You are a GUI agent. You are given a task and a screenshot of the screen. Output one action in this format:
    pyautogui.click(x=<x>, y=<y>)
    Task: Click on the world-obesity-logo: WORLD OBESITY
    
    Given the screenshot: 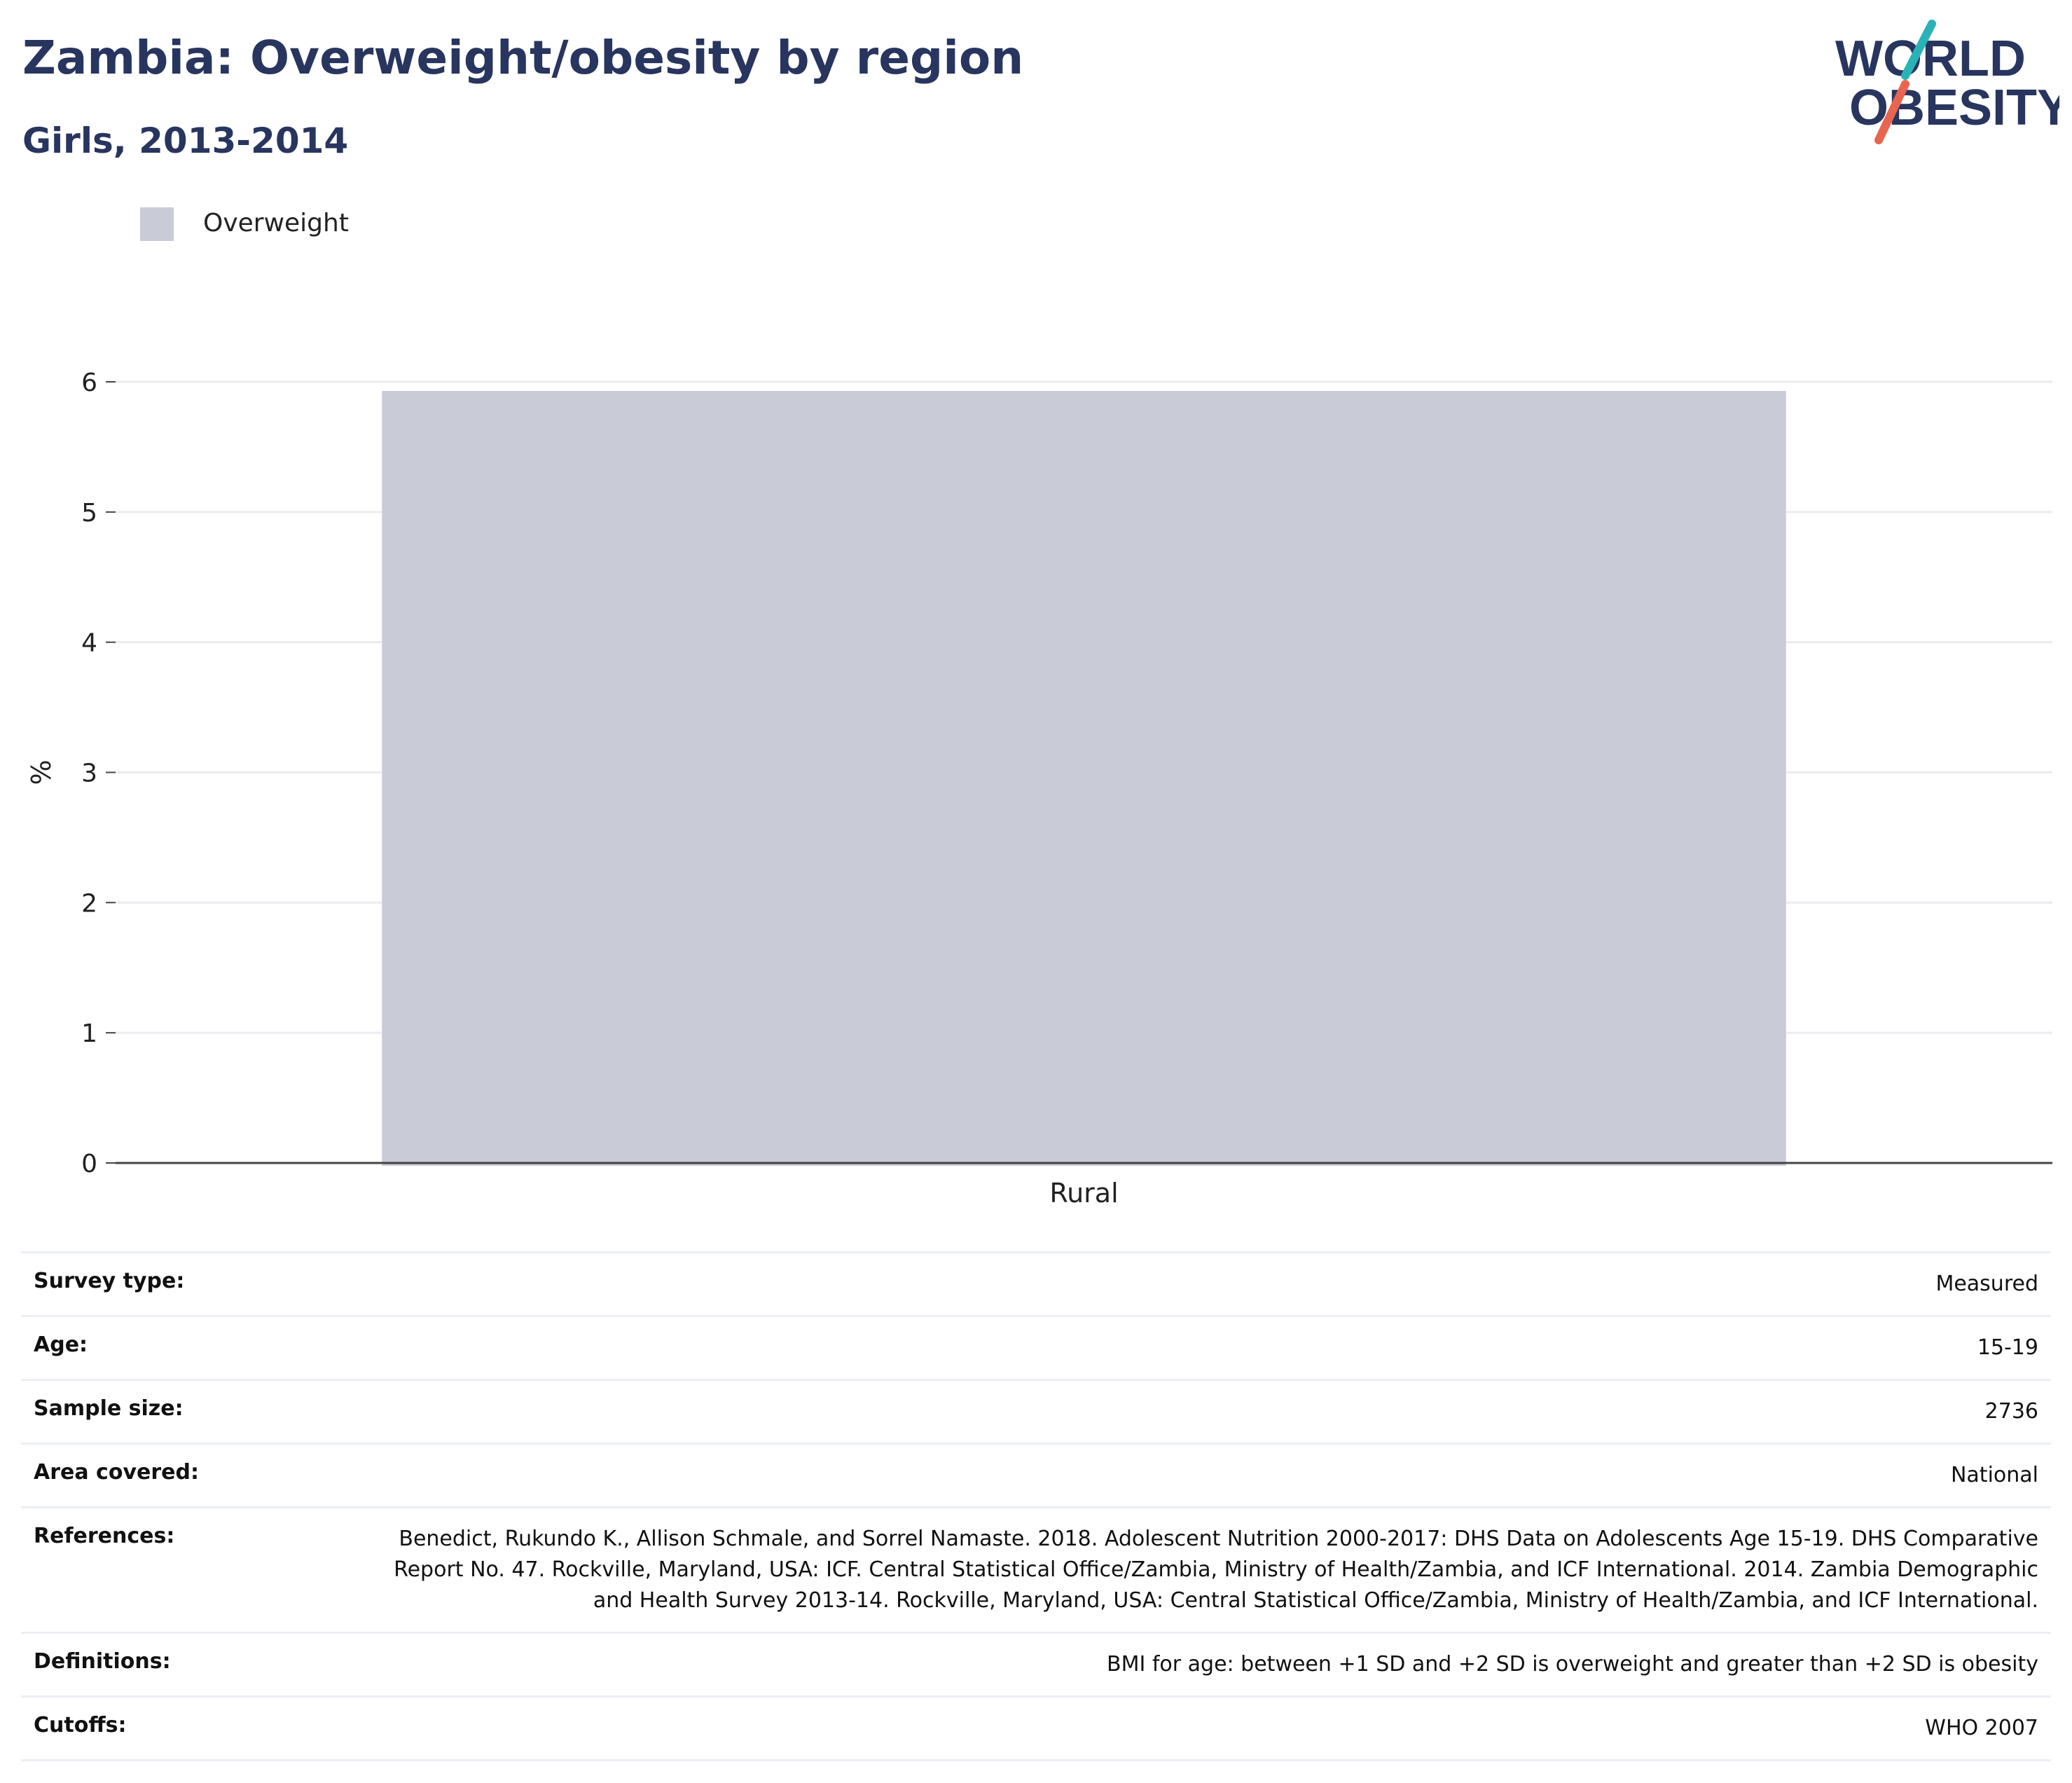 What is the action you would take?
    pyautogui.click(x=1947, y=82)
    